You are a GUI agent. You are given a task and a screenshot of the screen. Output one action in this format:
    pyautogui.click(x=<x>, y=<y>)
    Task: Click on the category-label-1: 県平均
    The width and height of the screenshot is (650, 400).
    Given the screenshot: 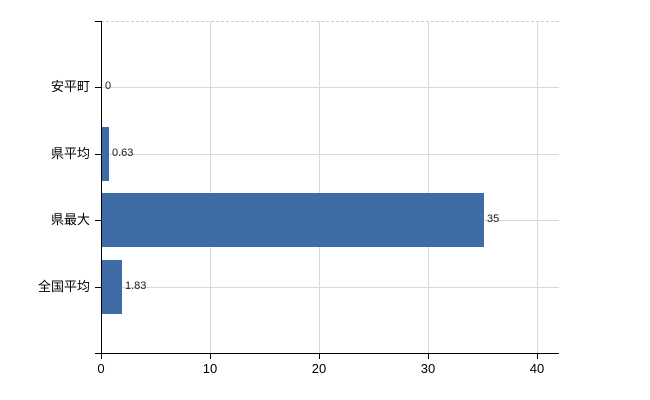 What is the action you would take?
    pyautogui.click(x=70, y=153)
    